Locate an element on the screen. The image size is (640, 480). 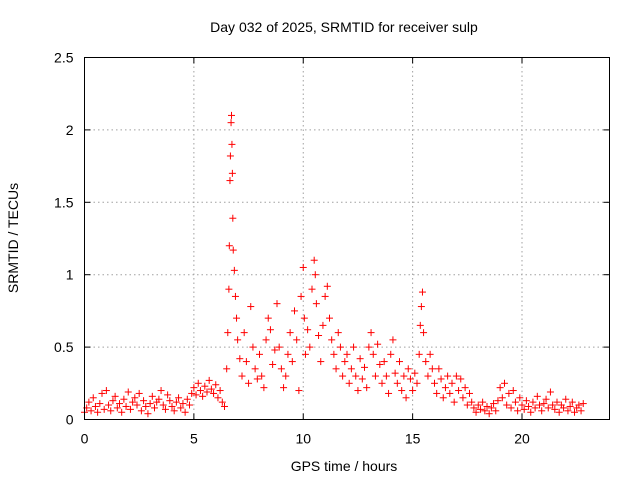
x-tick-label: 15 is located at coordinates (413, 439).